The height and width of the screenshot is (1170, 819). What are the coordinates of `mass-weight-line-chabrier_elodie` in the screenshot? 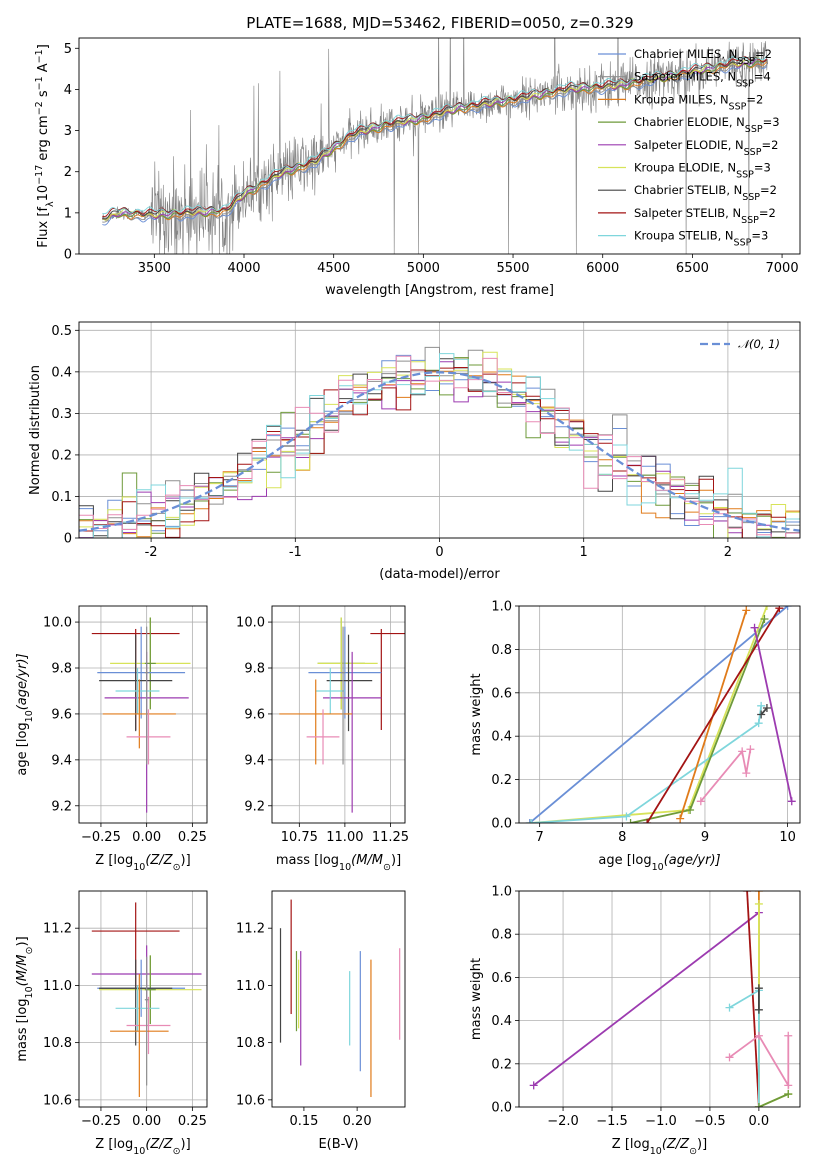 It's located at (773, 1100).